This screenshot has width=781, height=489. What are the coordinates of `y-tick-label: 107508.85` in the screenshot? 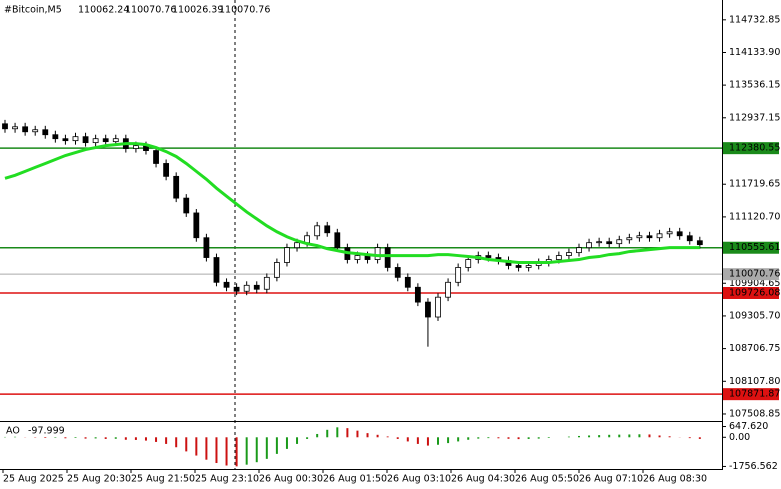 It's located at (754, 413).